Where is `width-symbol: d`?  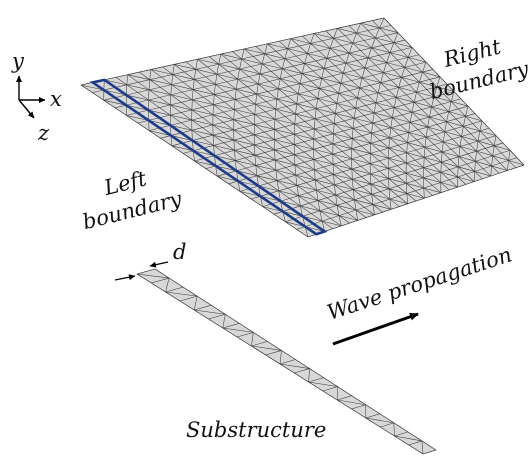 width-symbol: d is located at coordinates (179, 252).